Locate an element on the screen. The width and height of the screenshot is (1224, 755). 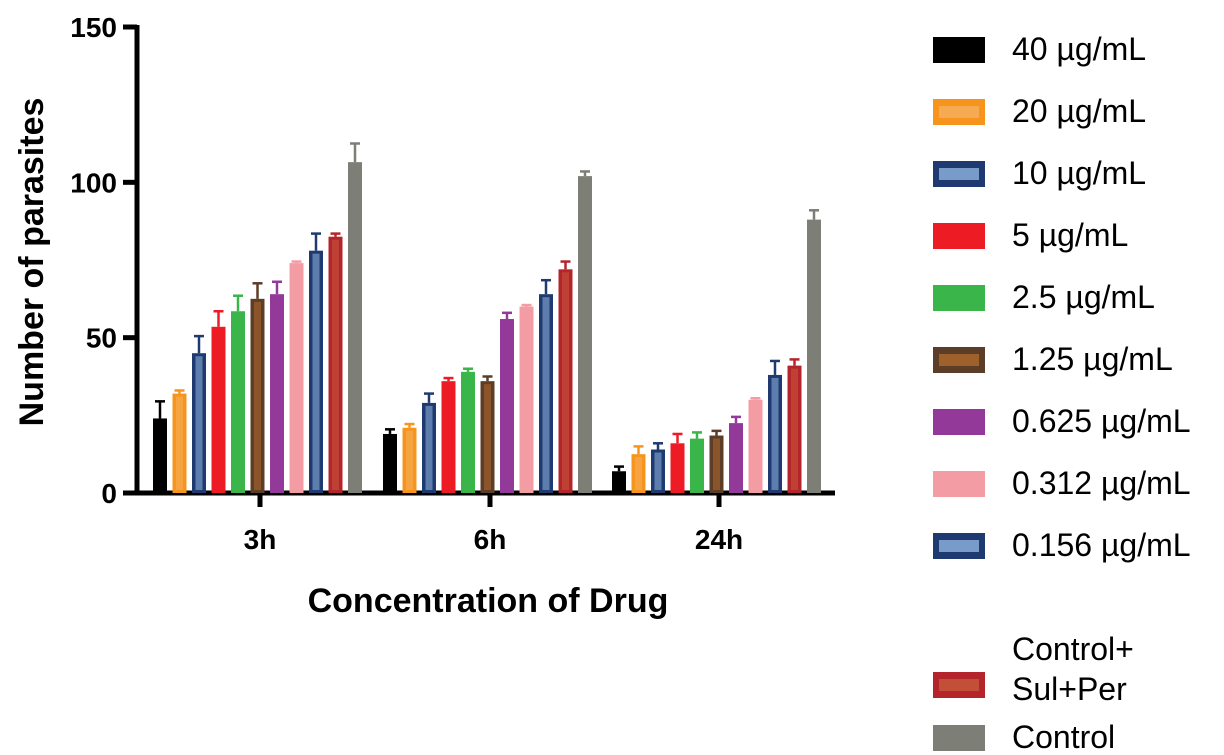
legend-item: Control+ Sul+Per is located at coordinates (1033, 669).